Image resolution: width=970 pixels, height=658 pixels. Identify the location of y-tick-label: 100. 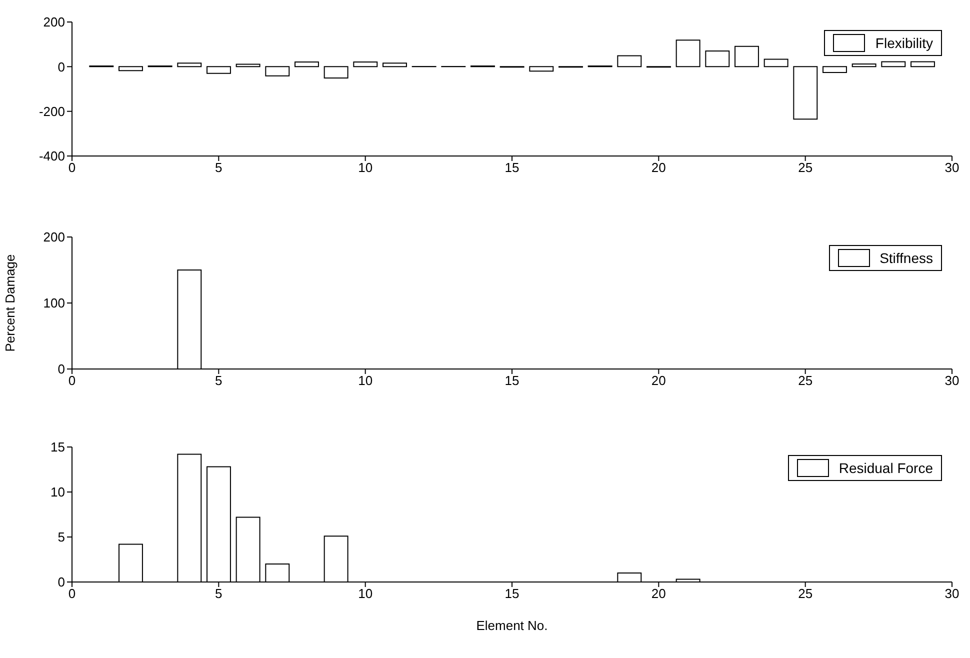
(54, 303).